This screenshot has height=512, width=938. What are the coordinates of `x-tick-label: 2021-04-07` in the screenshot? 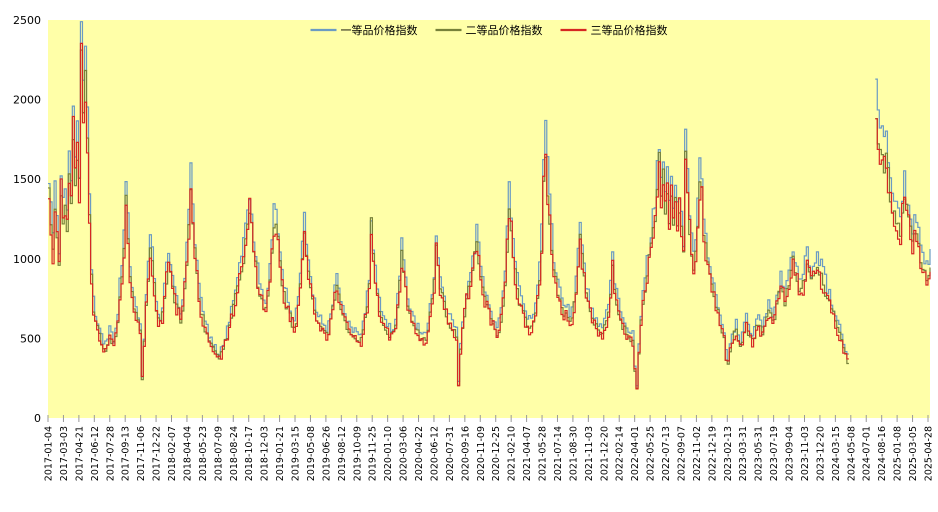 It's located at (527, 453).